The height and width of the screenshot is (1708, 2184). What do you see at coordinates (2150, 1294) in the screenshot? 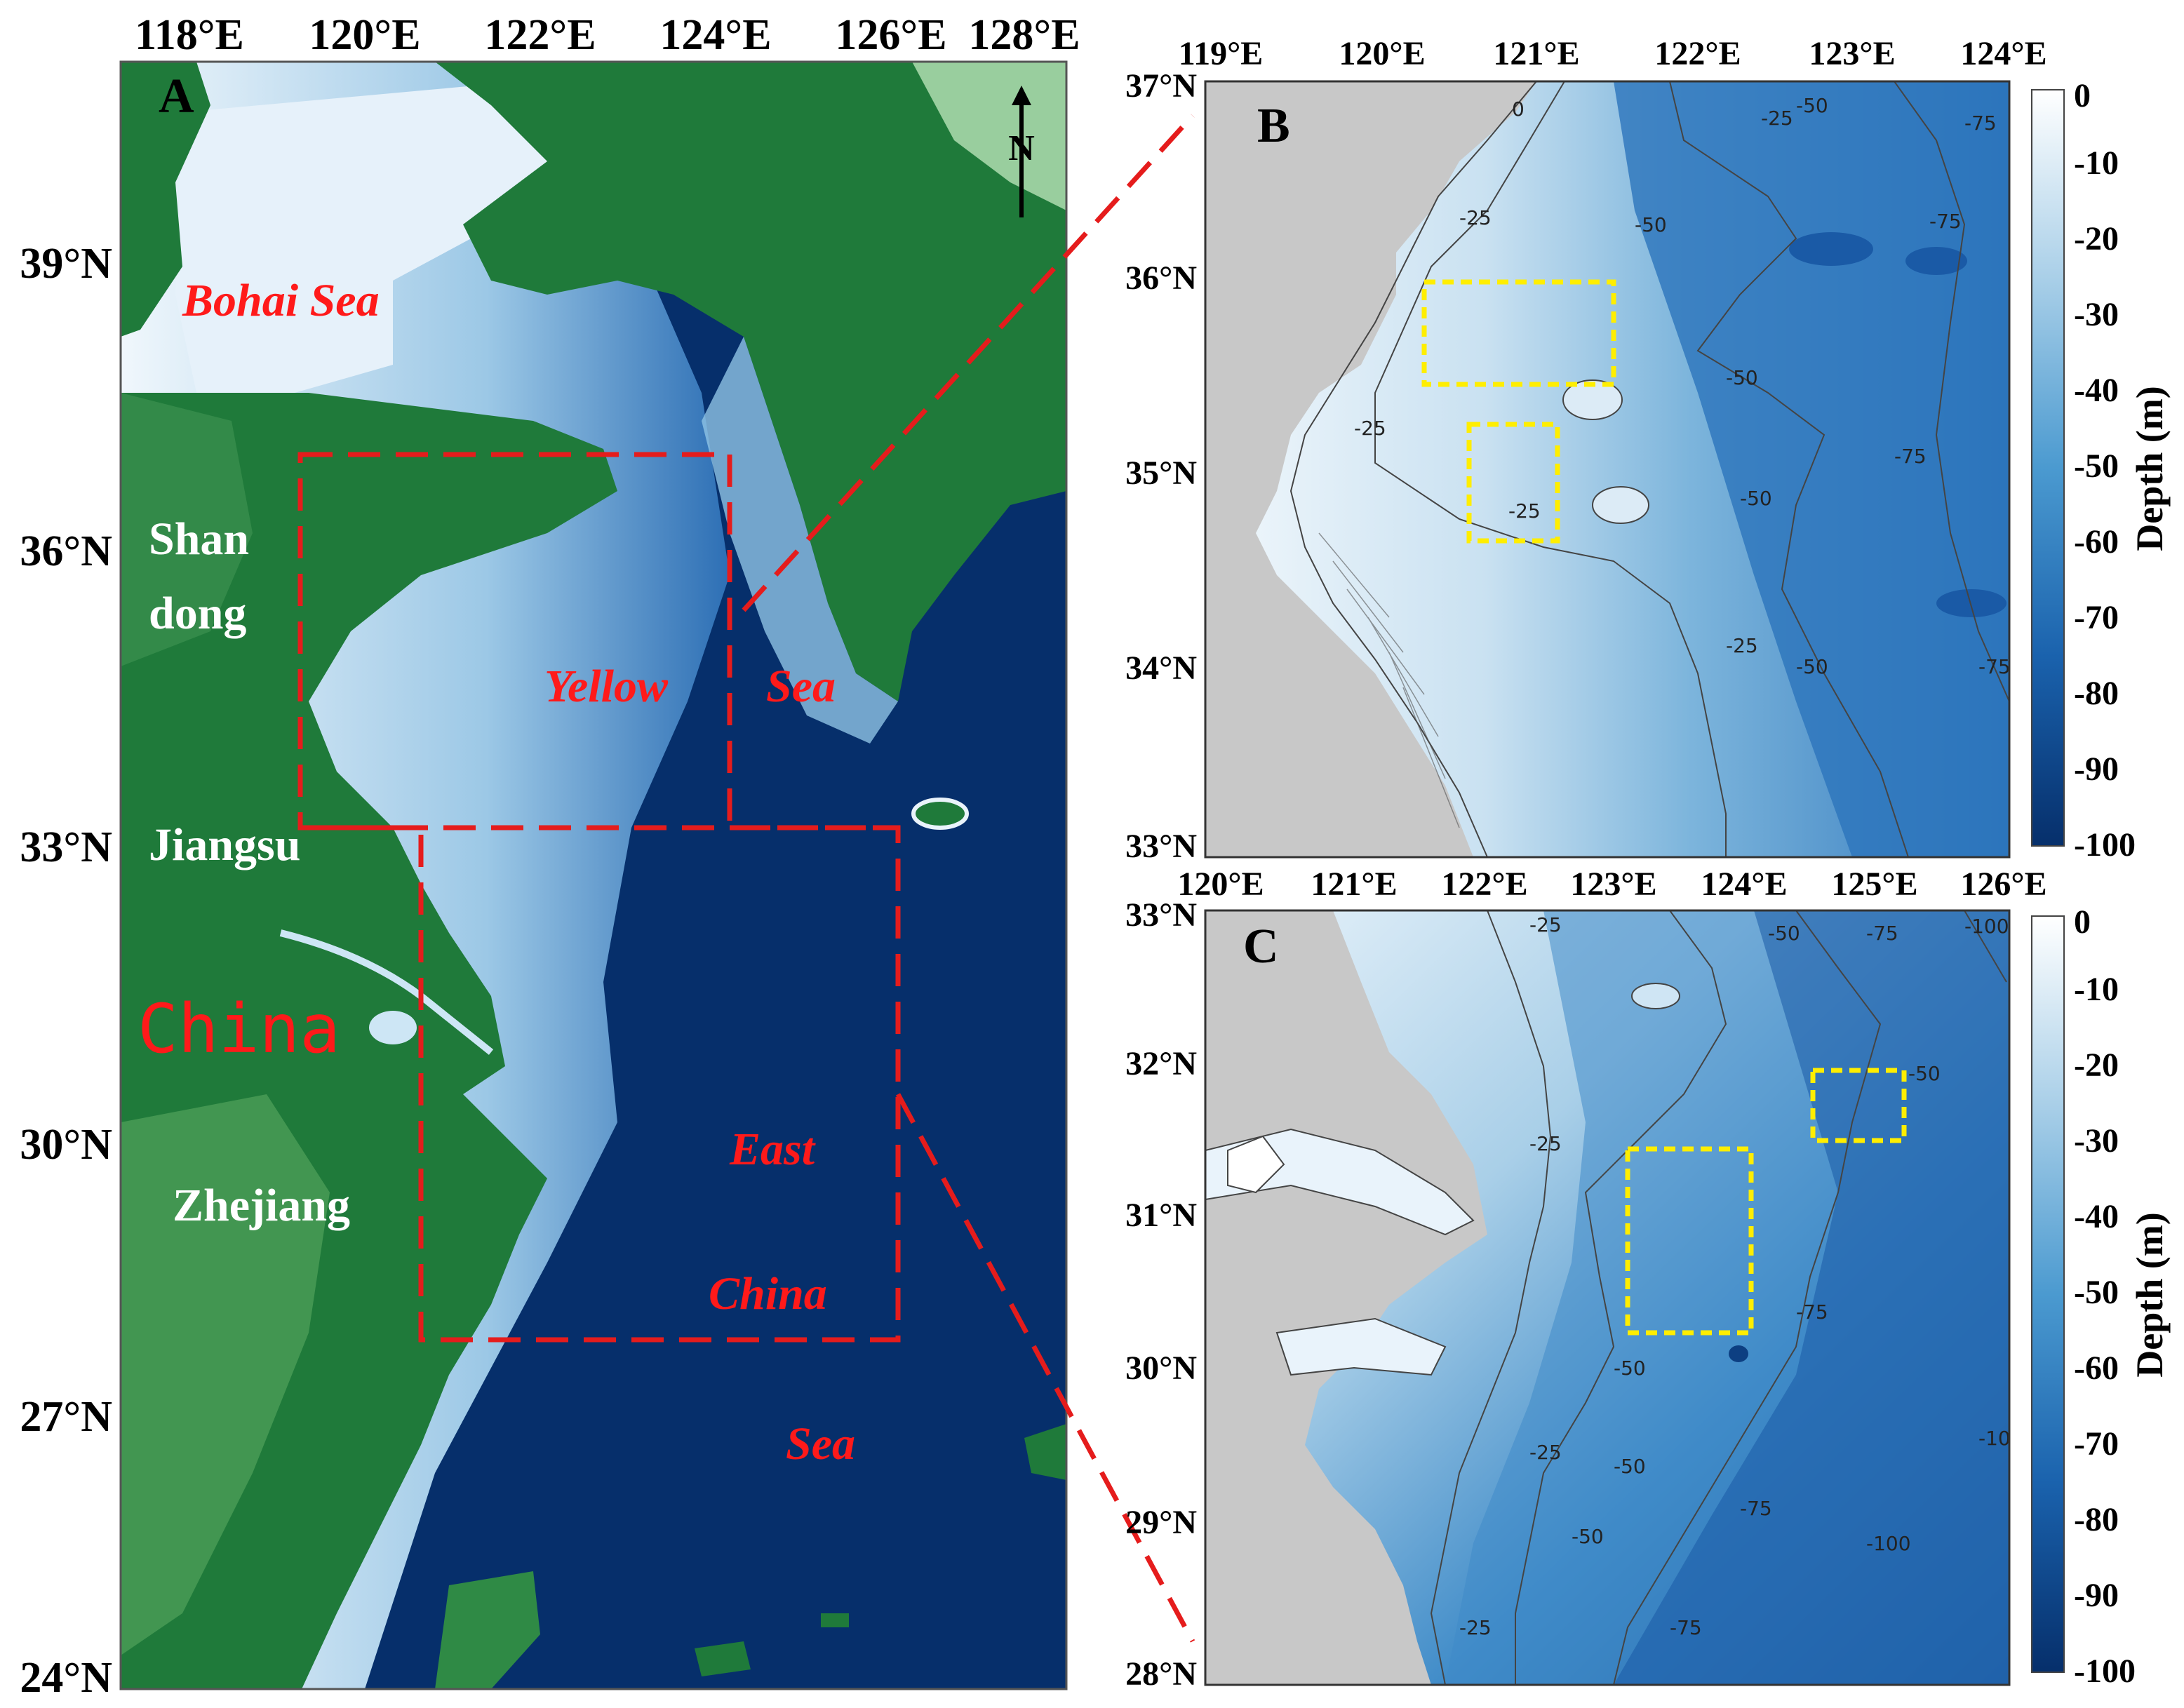
I see `colorbar-c-title: Depth (m)` at bounding box center [2150, 1294].